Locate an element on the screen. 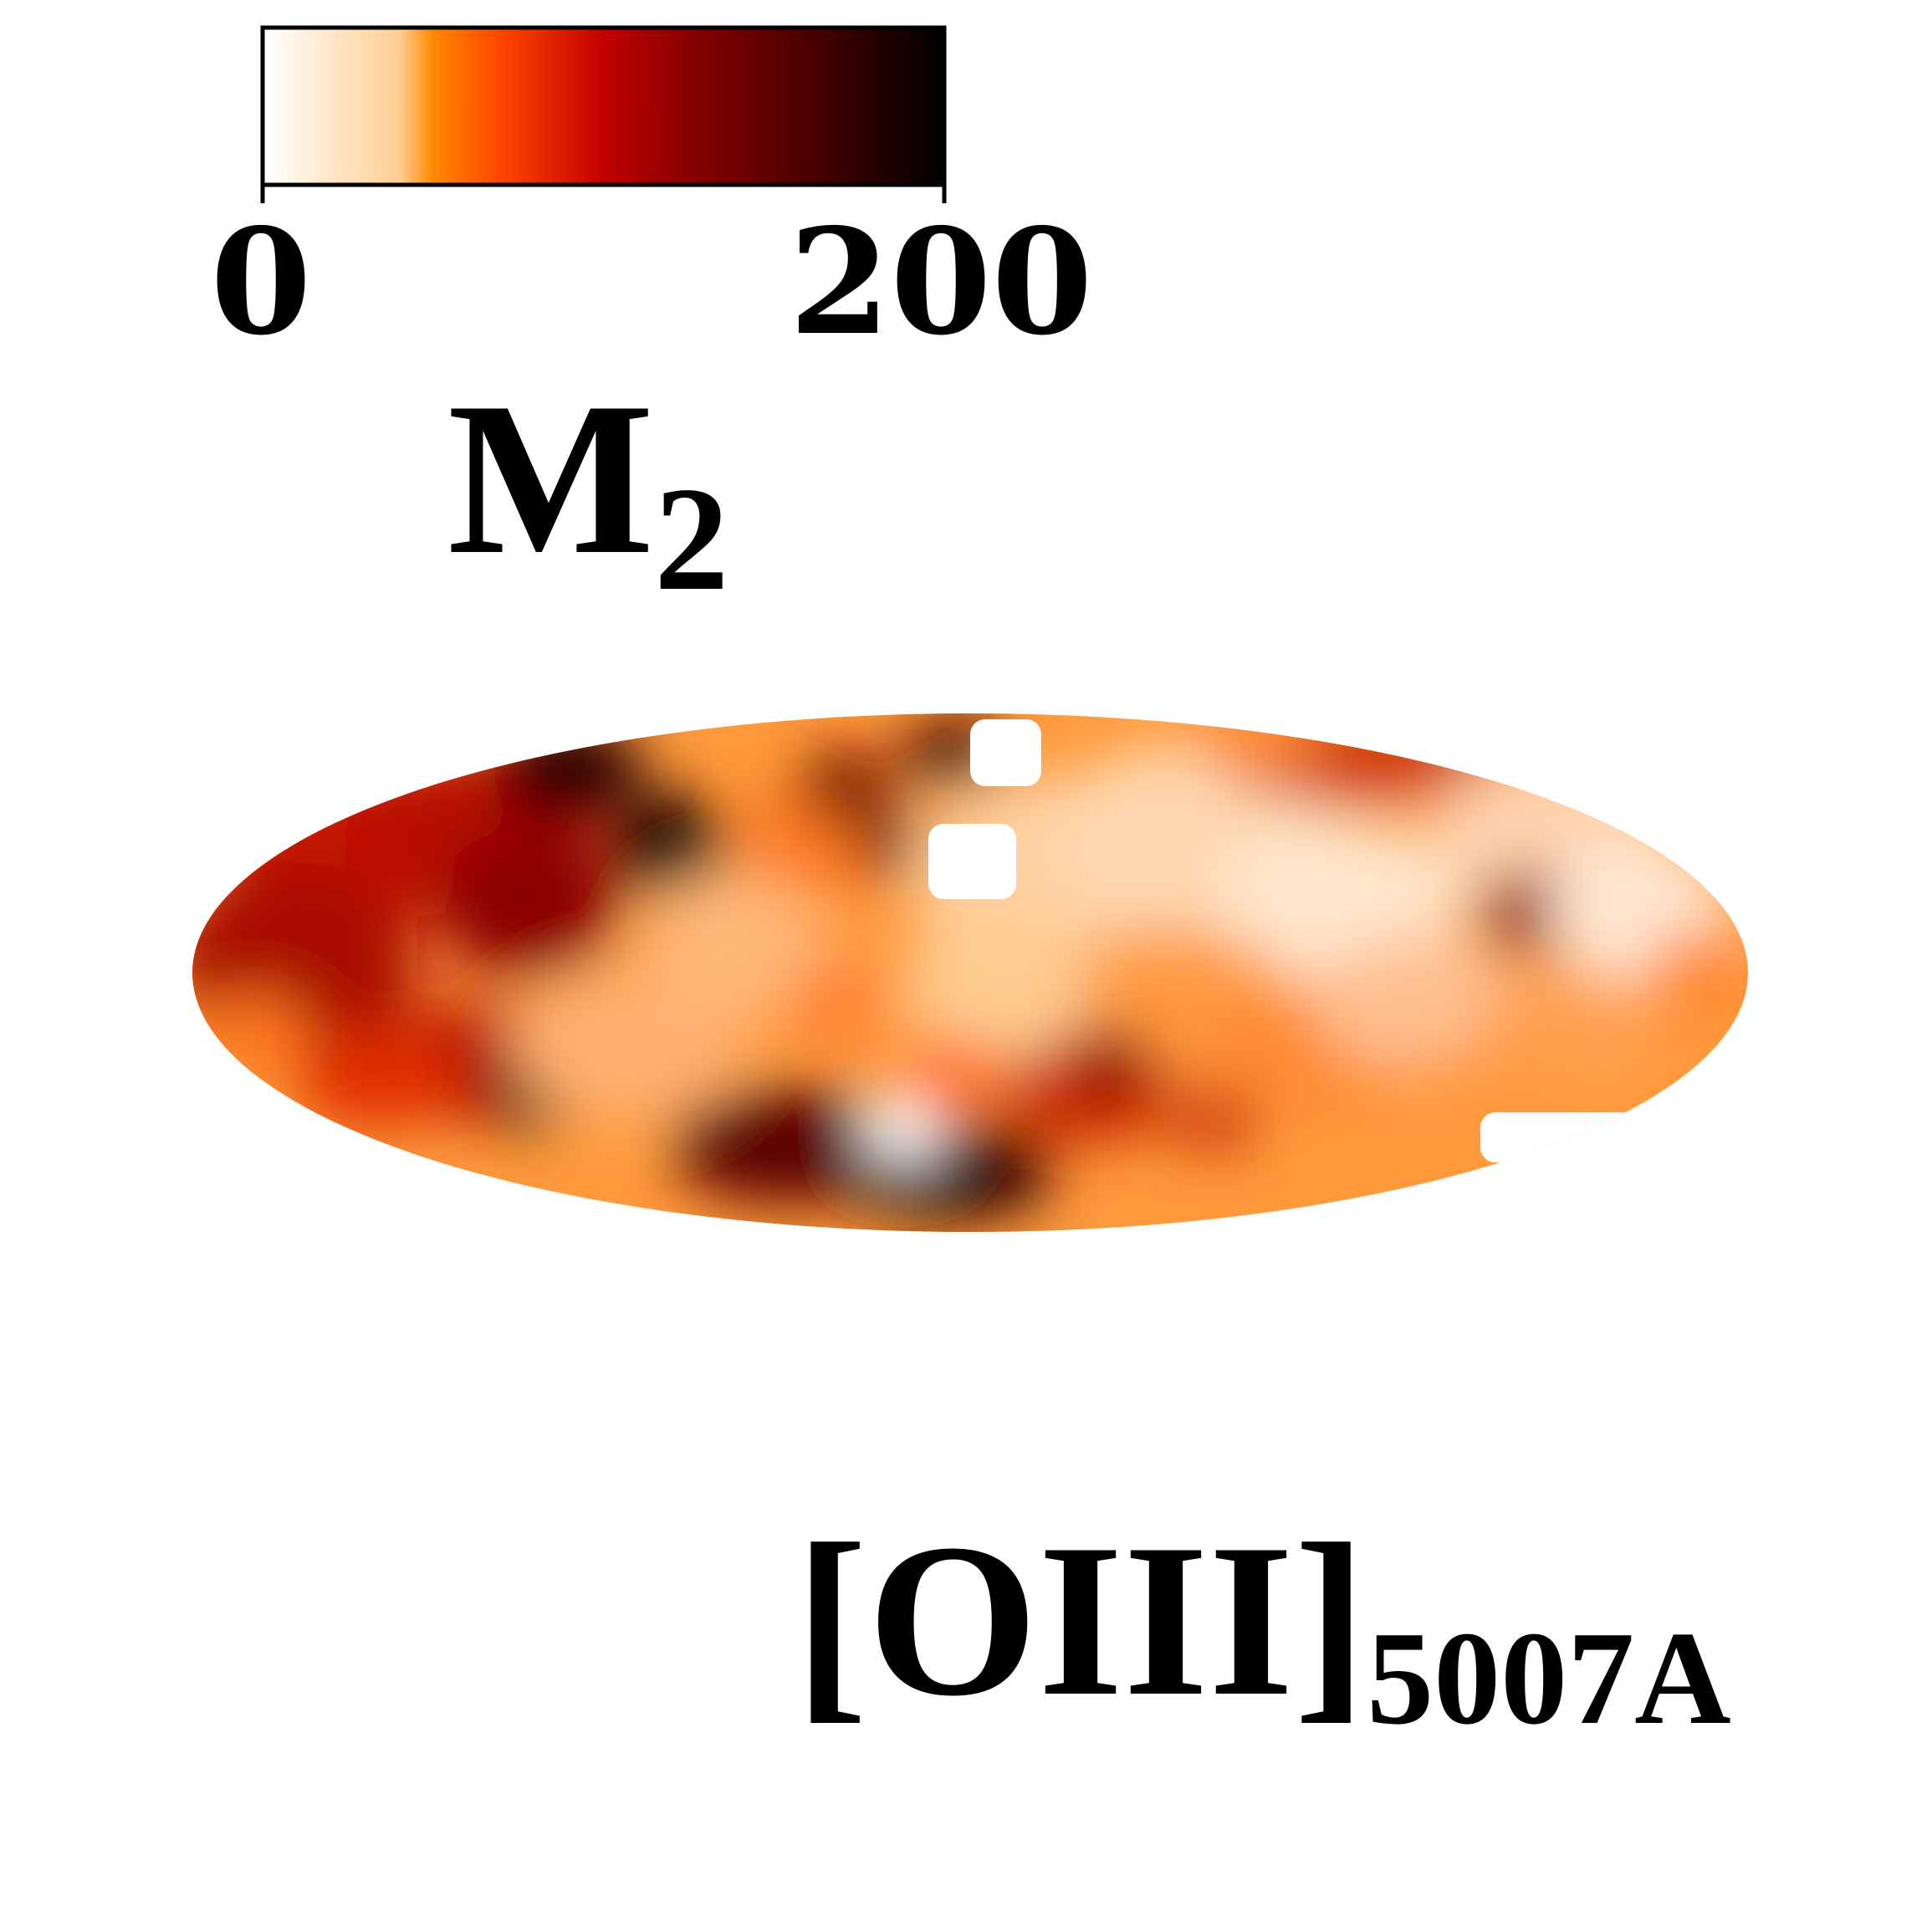 The height and width of the screenshot is (1932, 1932). line-annotation-main: [OIII] is located at coordinates (1081, 1620).